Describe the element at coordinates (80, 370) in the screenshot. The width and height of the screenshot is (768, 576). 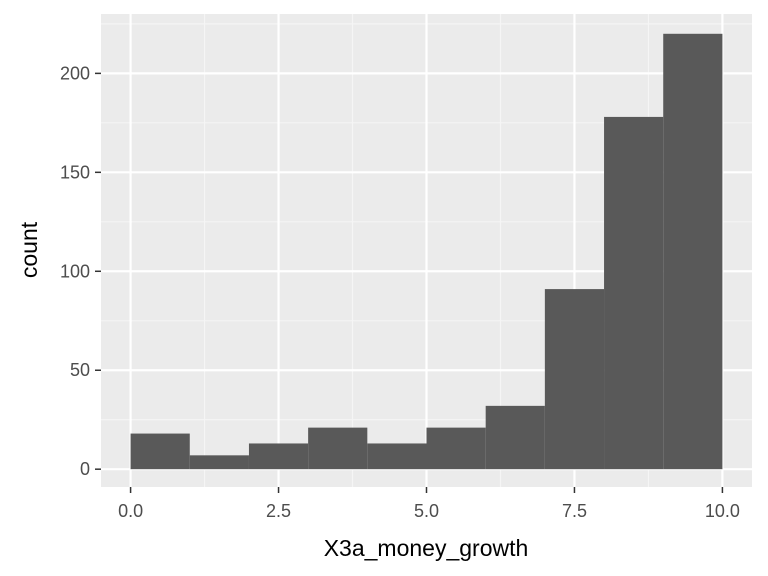
I see `y-tick-label: 50` at that location.